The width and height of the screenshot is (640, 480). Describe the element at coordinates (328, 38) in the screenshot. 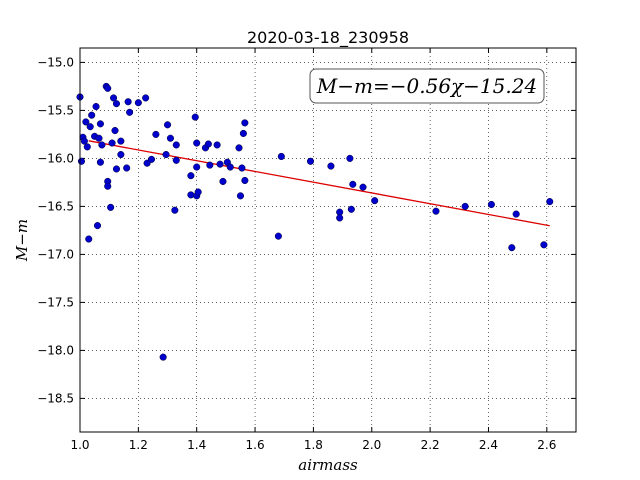

I see `chart-title: 2020-03-18_230958` at that location.